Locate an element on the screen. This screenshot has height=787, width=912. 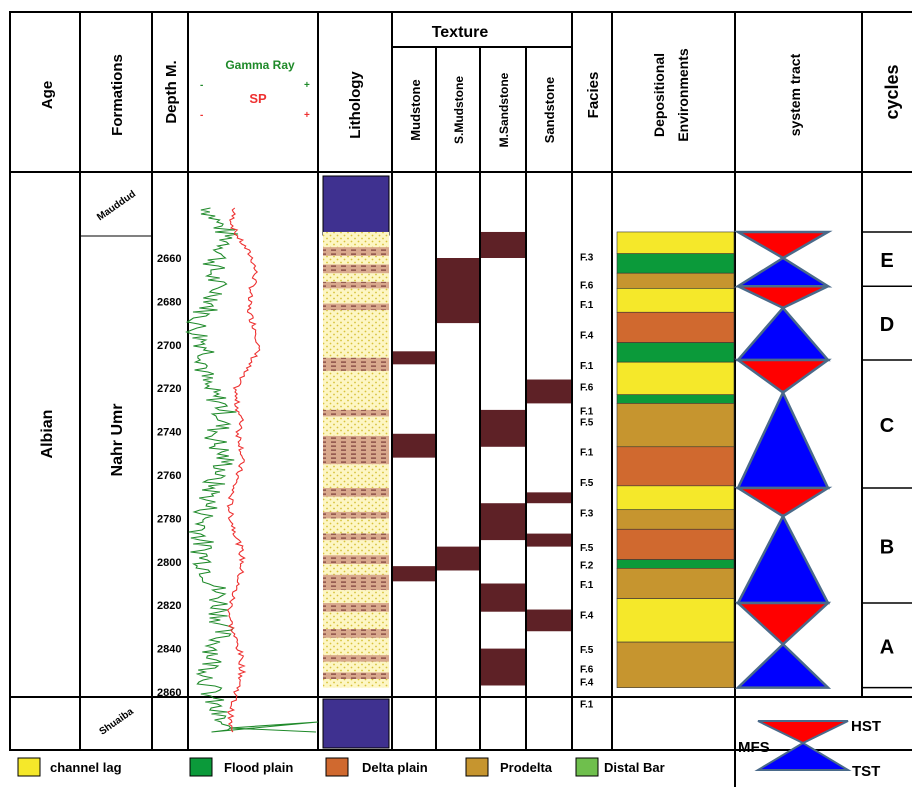
formation-mauddud-label: Mauddud is located at coordinates (116, 206).